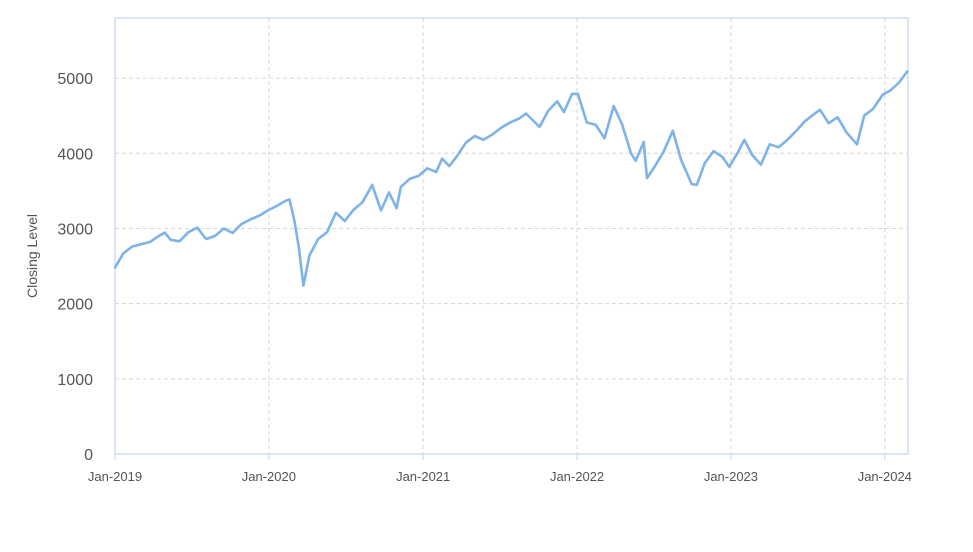 This screenshot has height=552, width=973. I want to click on y-tick-label: 3000, so click(75, 229).